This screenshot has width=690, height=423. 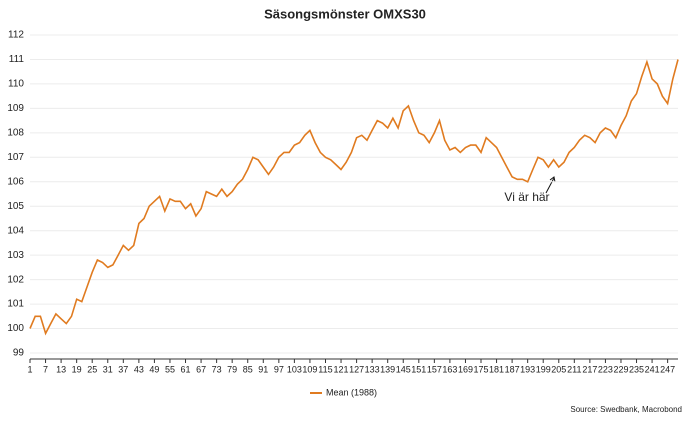 I want to click on x-tick-label: 43, so click(x=139, y=369).